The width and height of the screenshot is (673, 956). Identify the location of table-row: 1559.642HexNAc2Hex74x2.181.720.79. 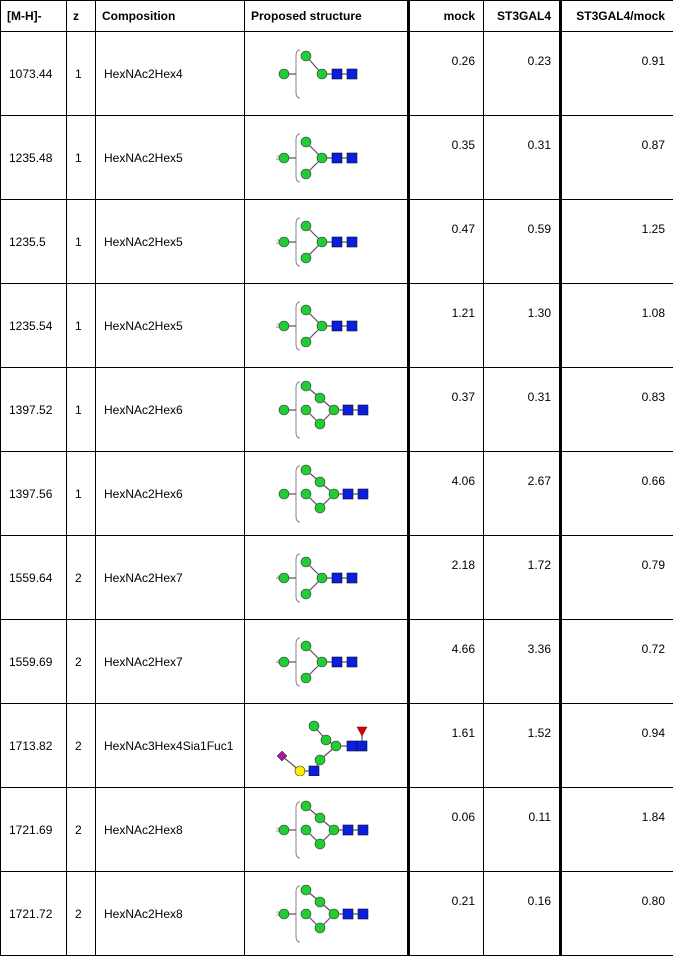
(337, 578).